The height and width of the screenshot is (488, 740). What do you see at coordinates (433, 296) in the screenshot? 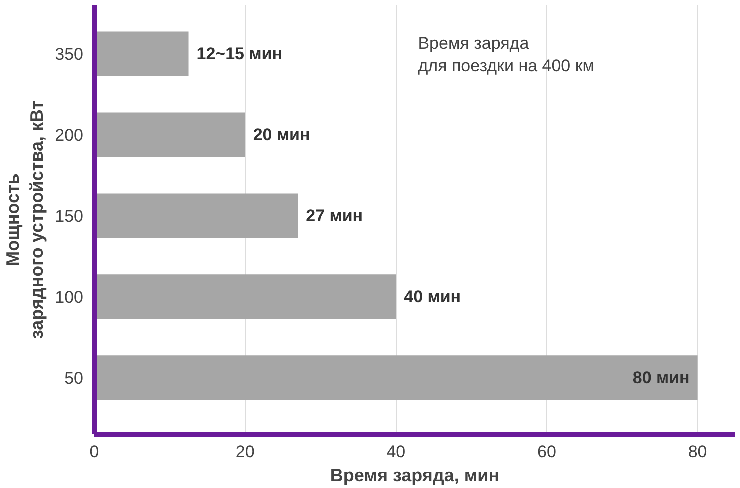
I see `data-label: 40 мин` at bounding box center [433, 296].